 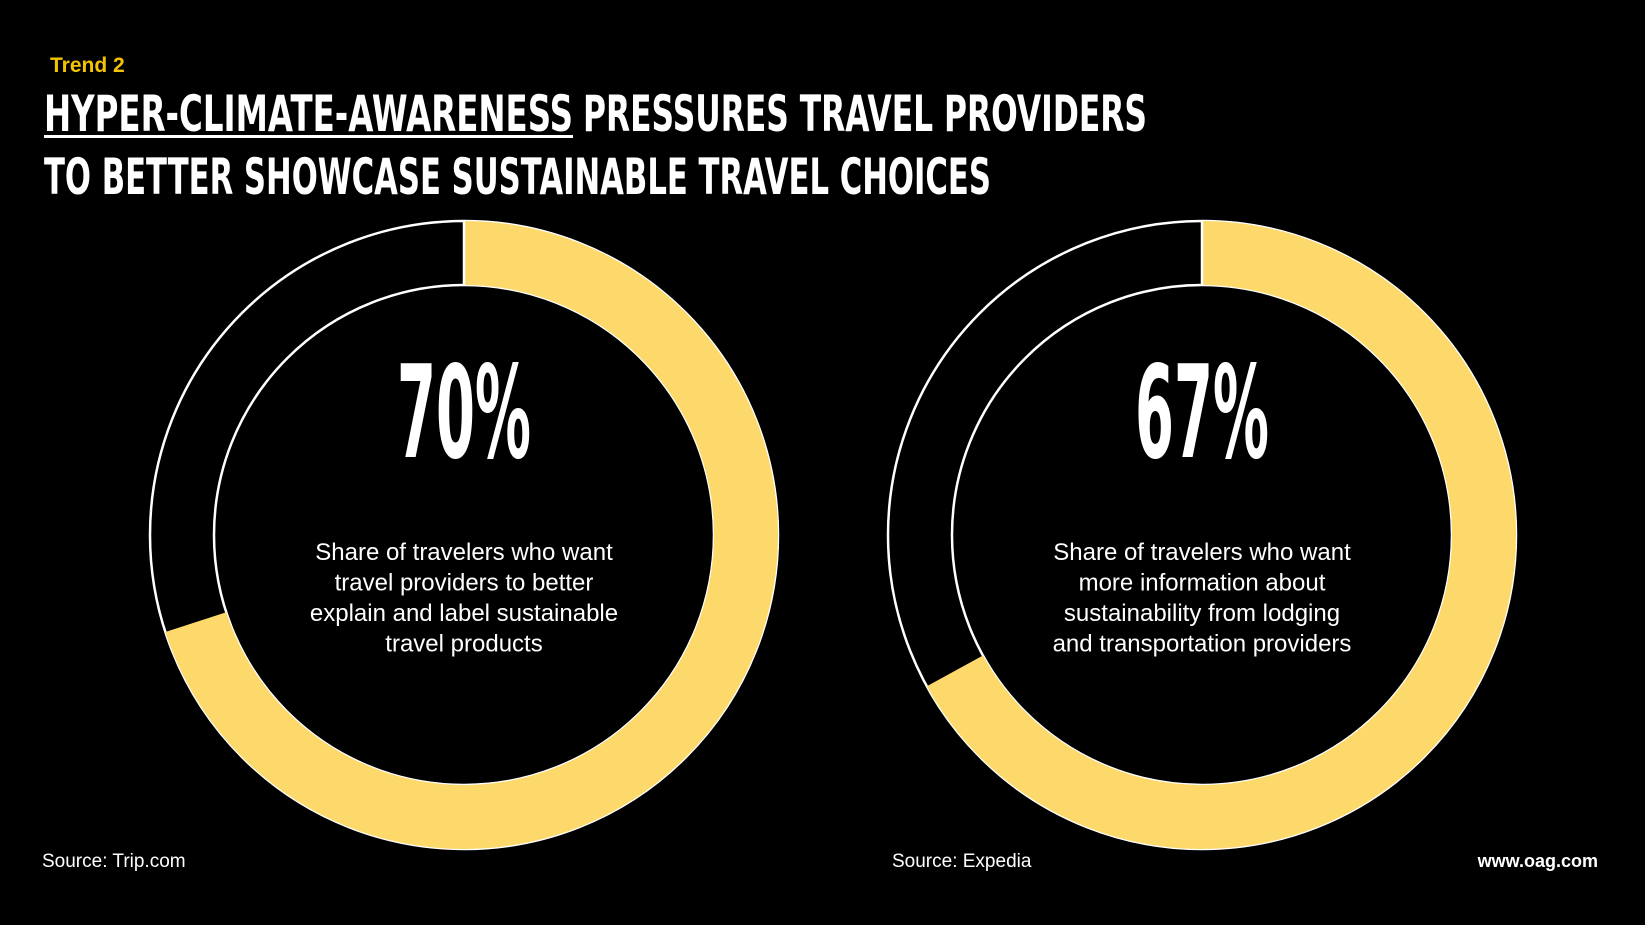 I want to click on value-label: 67%, so click(x=1202, y=413).